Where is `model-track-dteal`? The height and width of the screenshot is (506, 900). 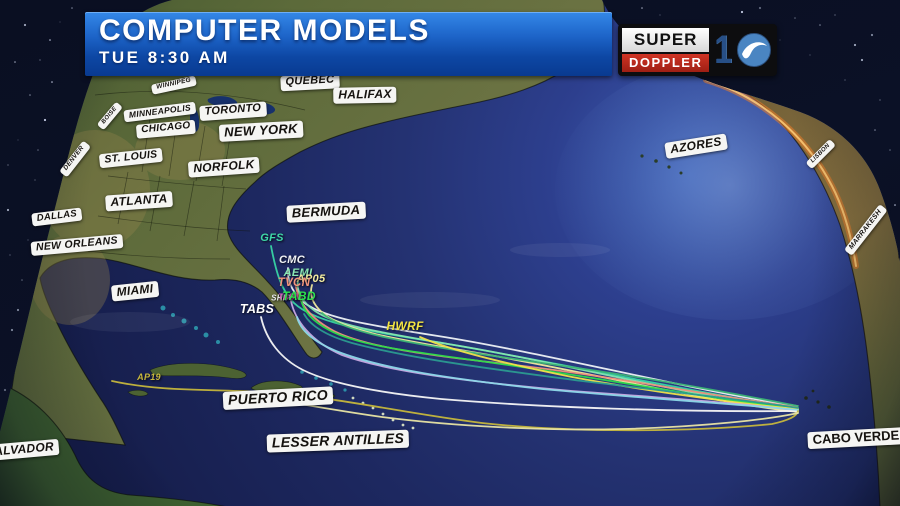 model-track-dteal is located at coordinates (551, 361).